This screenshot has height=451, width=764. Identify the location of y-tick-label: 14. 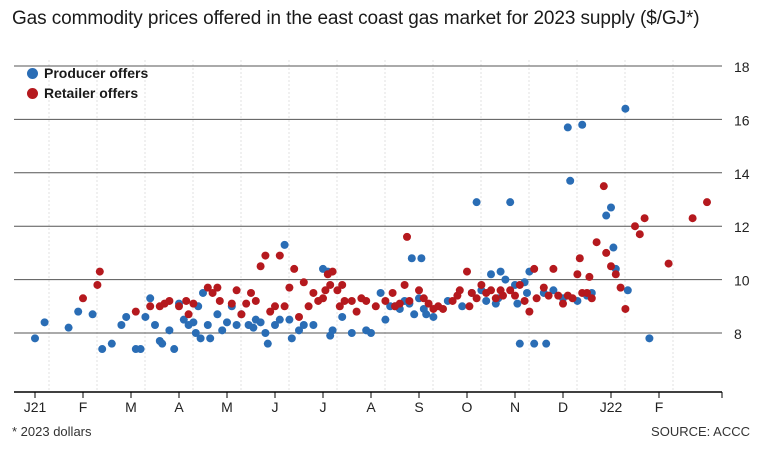
(742, 174).